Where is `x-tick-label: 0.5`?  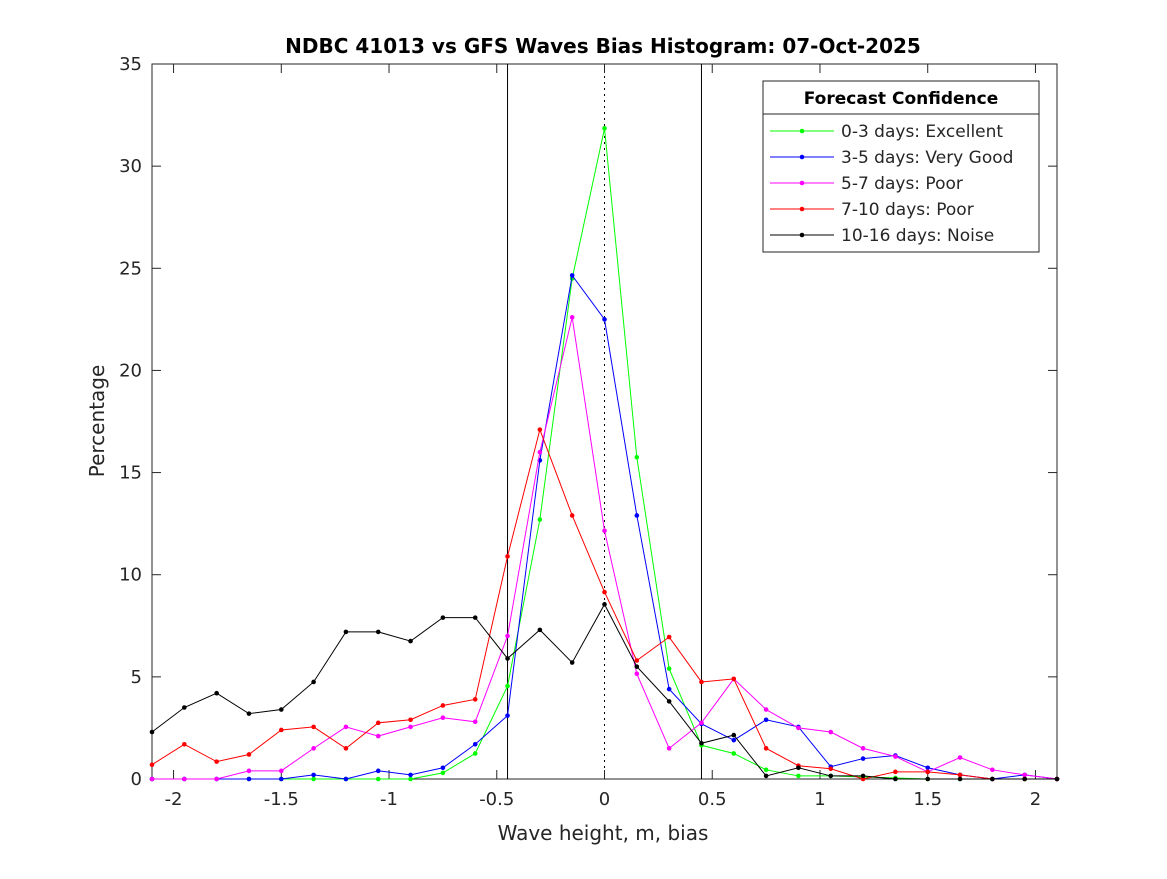
x-tick-label: 0.5 is located at coordinates (712, 799).